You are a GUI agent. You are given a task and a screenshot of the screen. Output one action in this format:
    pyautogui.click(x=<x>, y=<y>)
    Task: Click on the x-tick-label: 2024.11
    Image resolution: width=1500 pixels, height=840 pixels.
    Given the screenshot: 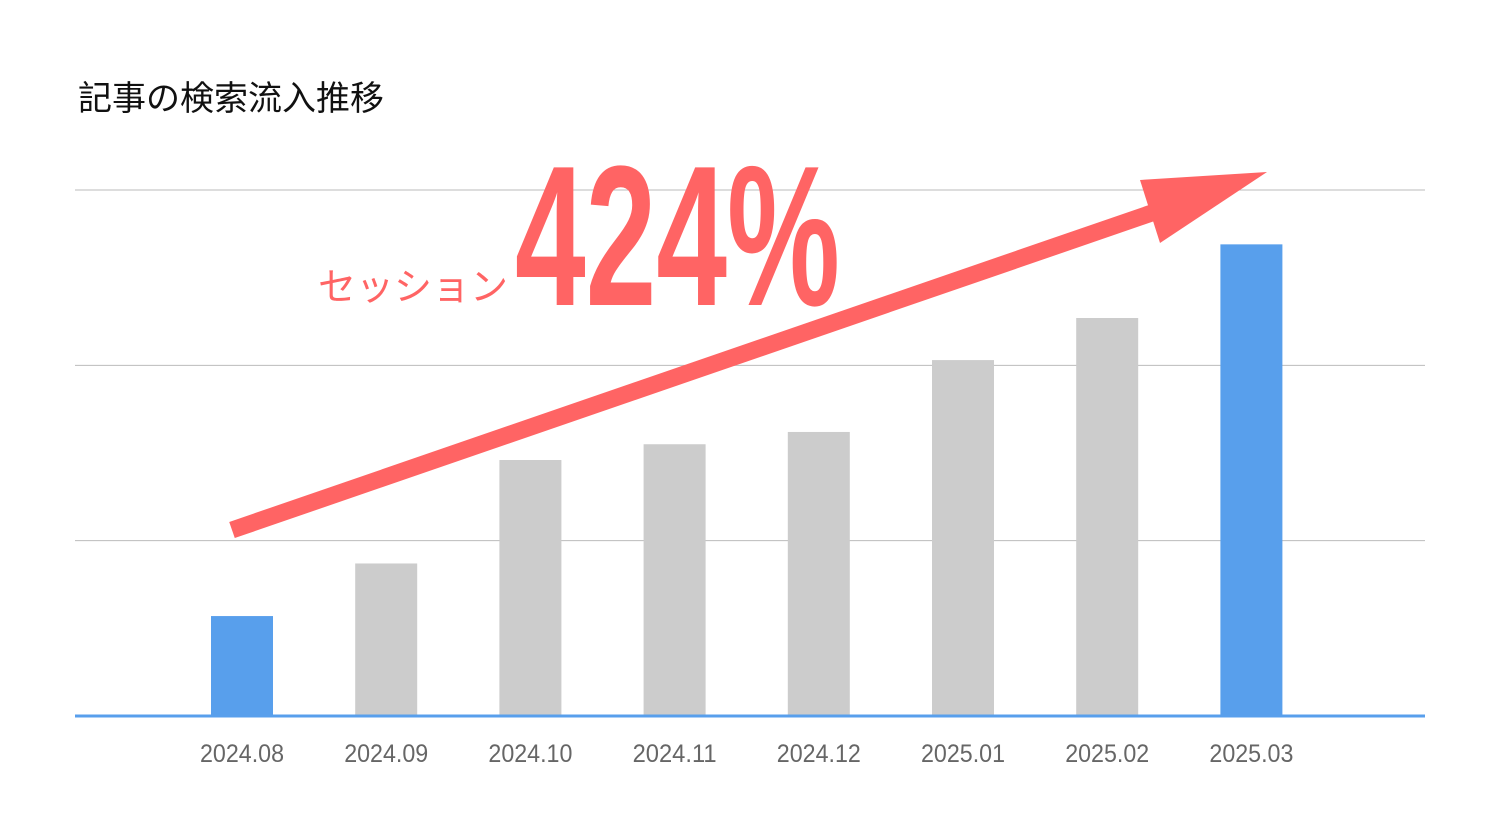 What is the action you would take?
    pyautogui.click(x=675, y=754)
    